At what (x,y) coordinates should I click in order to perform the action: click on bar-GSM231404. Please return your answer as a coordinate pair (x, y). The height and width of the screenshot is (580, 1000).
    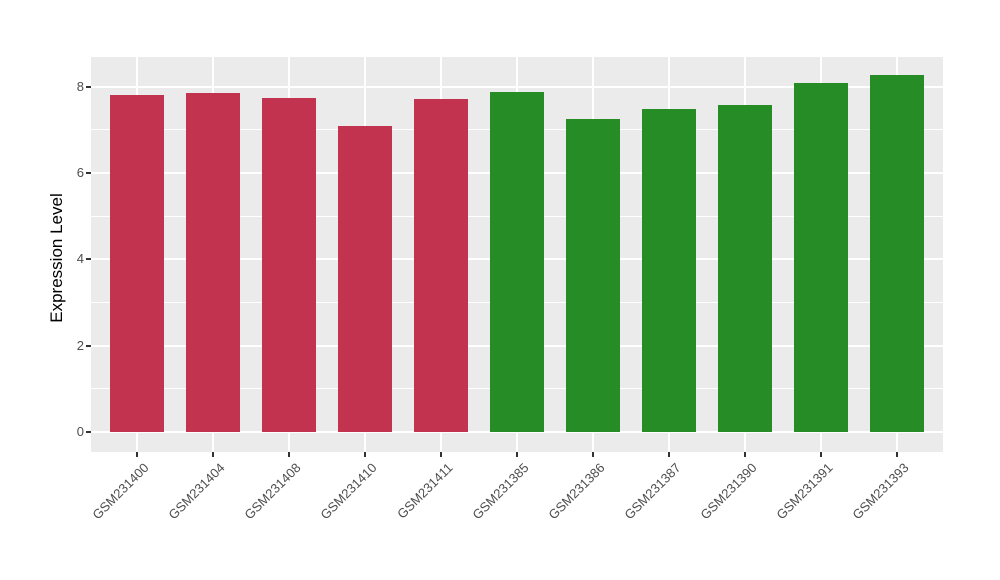
    Looking at the image, I should click on (212, 263).